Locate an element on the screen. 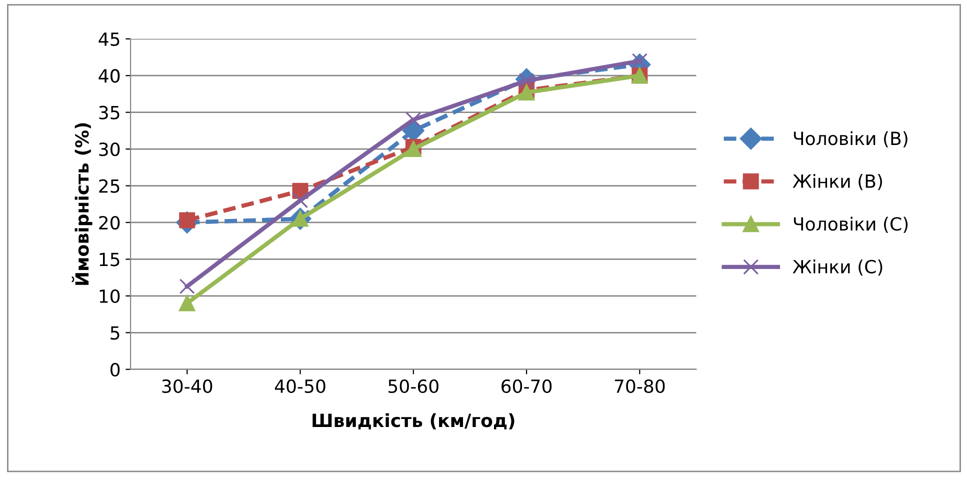 This screenshot has width=967, height=486. y-tick-label: 0 is located at coordinates (115, 369).